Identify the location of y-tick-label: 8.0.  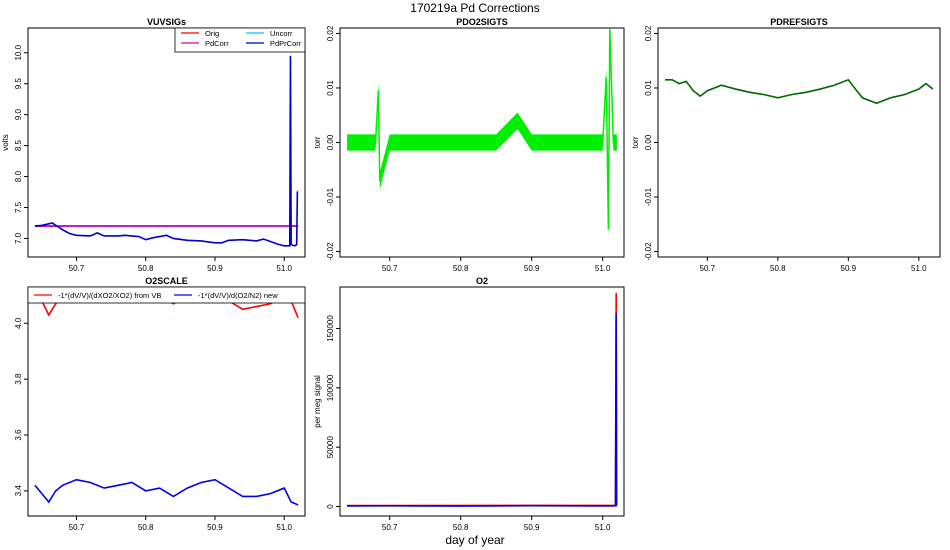
(18, 176).